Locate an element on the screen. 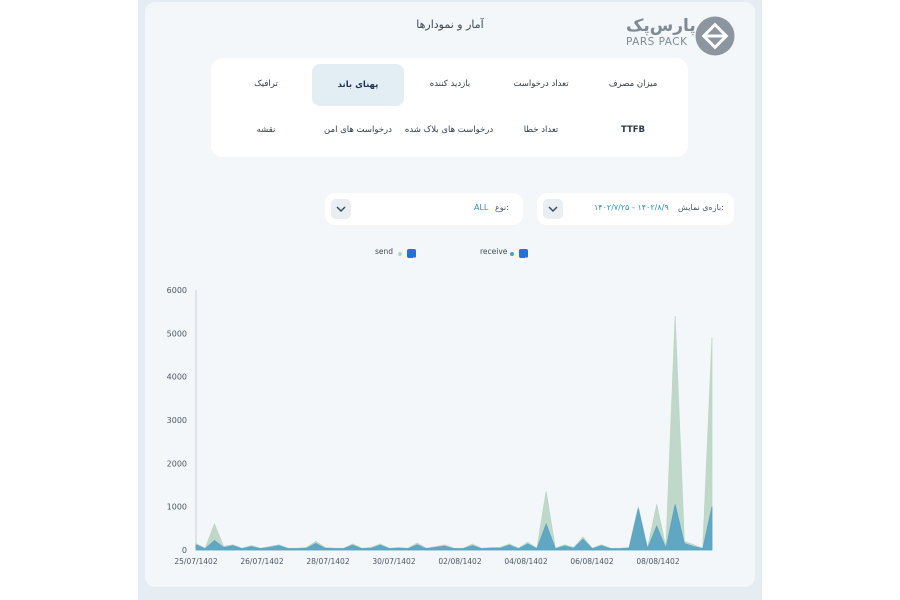 Image resolution: width=900 pixels, height=600 pixels. brand-logo-text: پارس‌پک PARS PACK is located at coordinates (661, 33).